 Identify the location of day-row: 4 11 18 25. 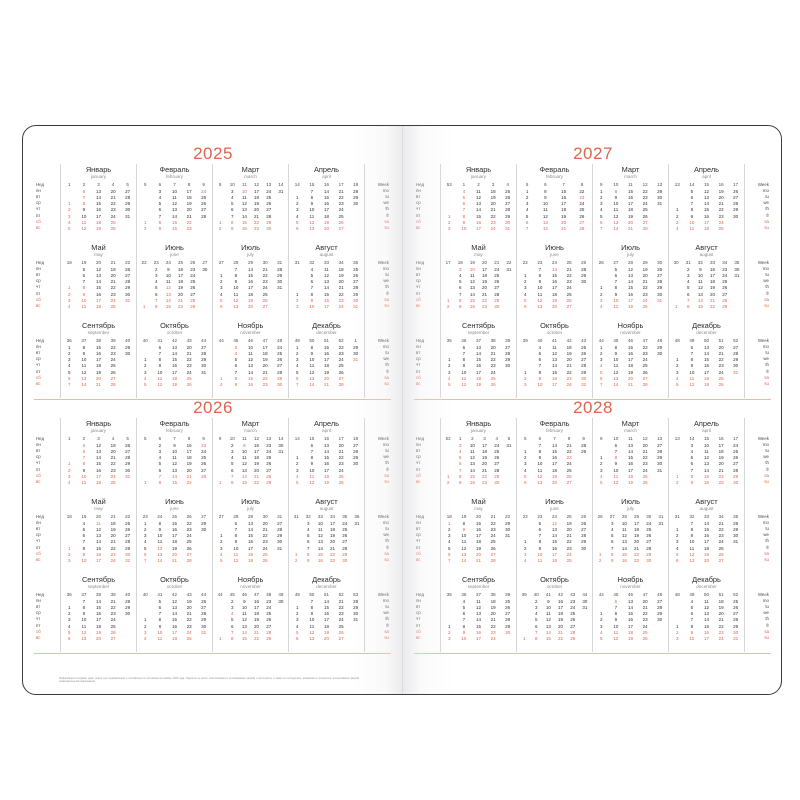
(174, 198).